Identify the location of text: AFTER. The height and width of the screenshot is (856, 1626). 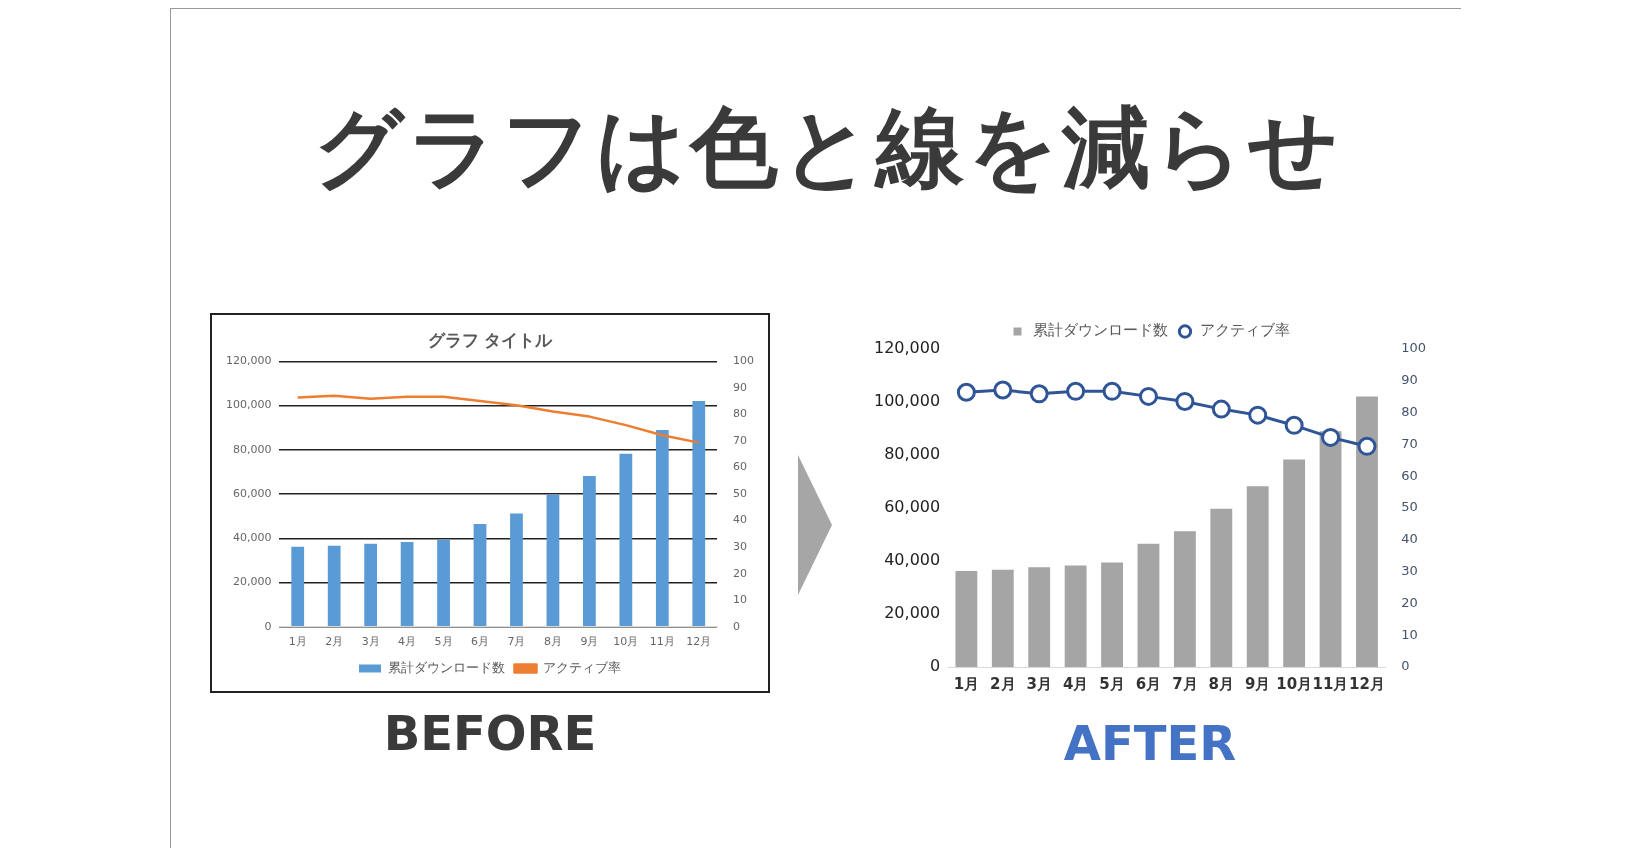
(1150, 743).